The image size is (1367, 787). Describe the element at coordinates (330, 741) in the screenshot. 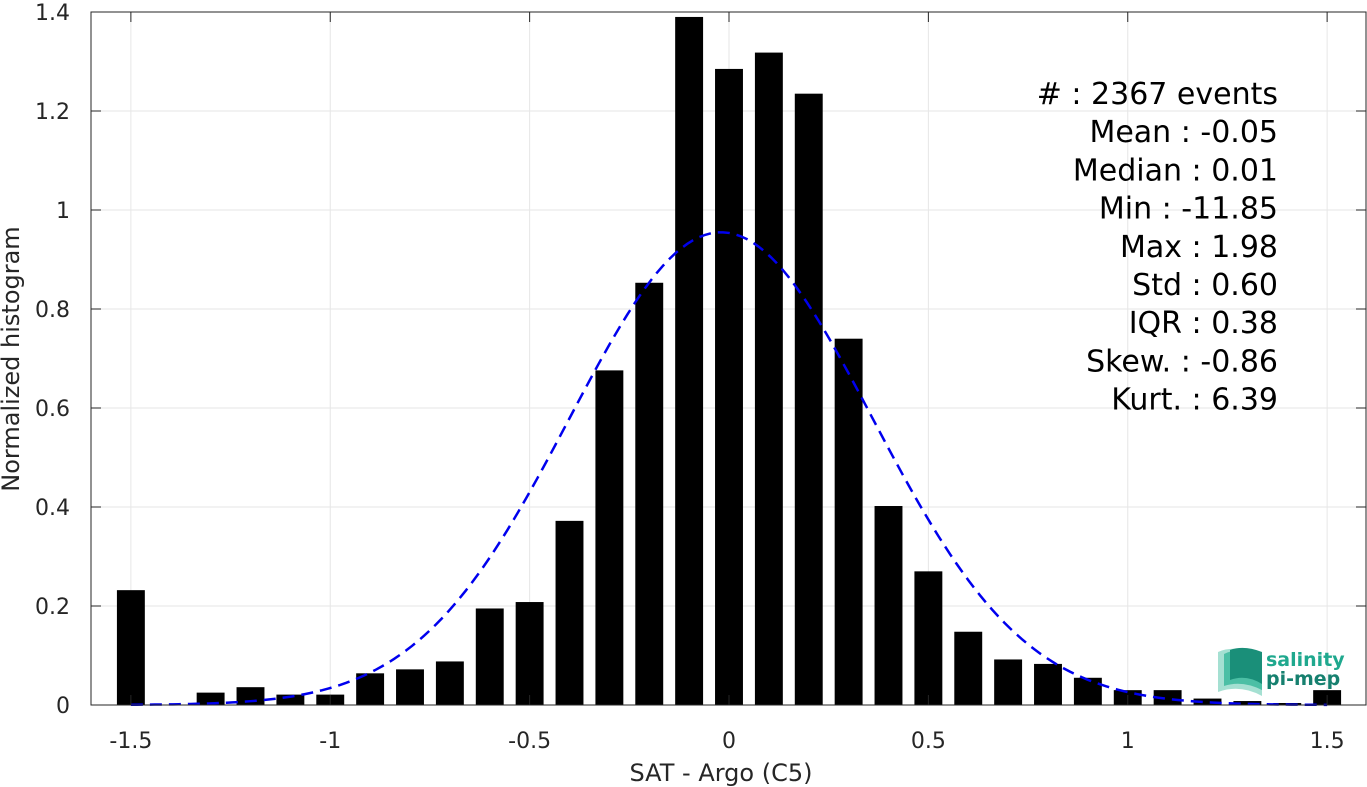

I see `x-tick-label: -1` at that location.